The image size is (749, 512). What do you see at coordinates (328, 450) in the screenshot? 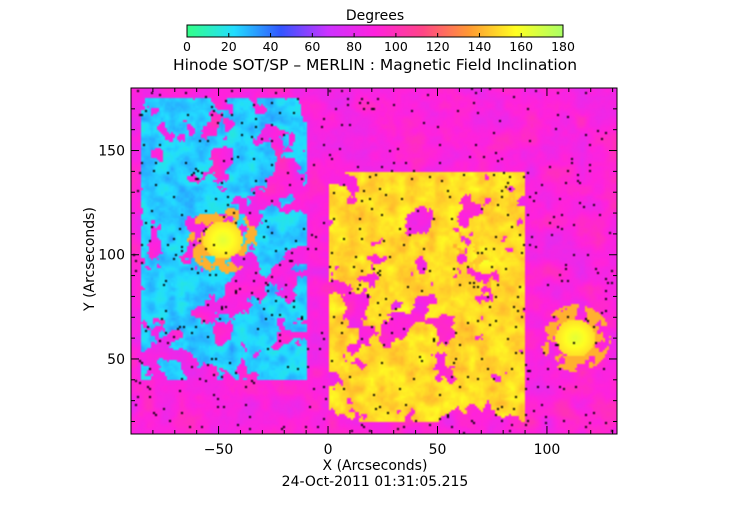
I see `x-tick-label: 0` at bounding box center [328, 450].